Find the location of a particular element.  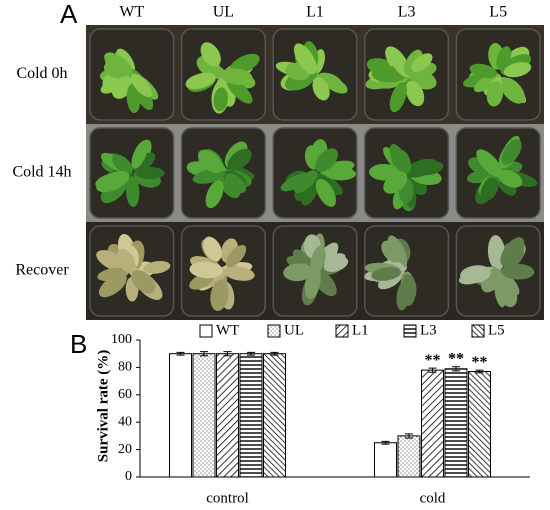

legend-label: UL is located at coordinates (294, 330).